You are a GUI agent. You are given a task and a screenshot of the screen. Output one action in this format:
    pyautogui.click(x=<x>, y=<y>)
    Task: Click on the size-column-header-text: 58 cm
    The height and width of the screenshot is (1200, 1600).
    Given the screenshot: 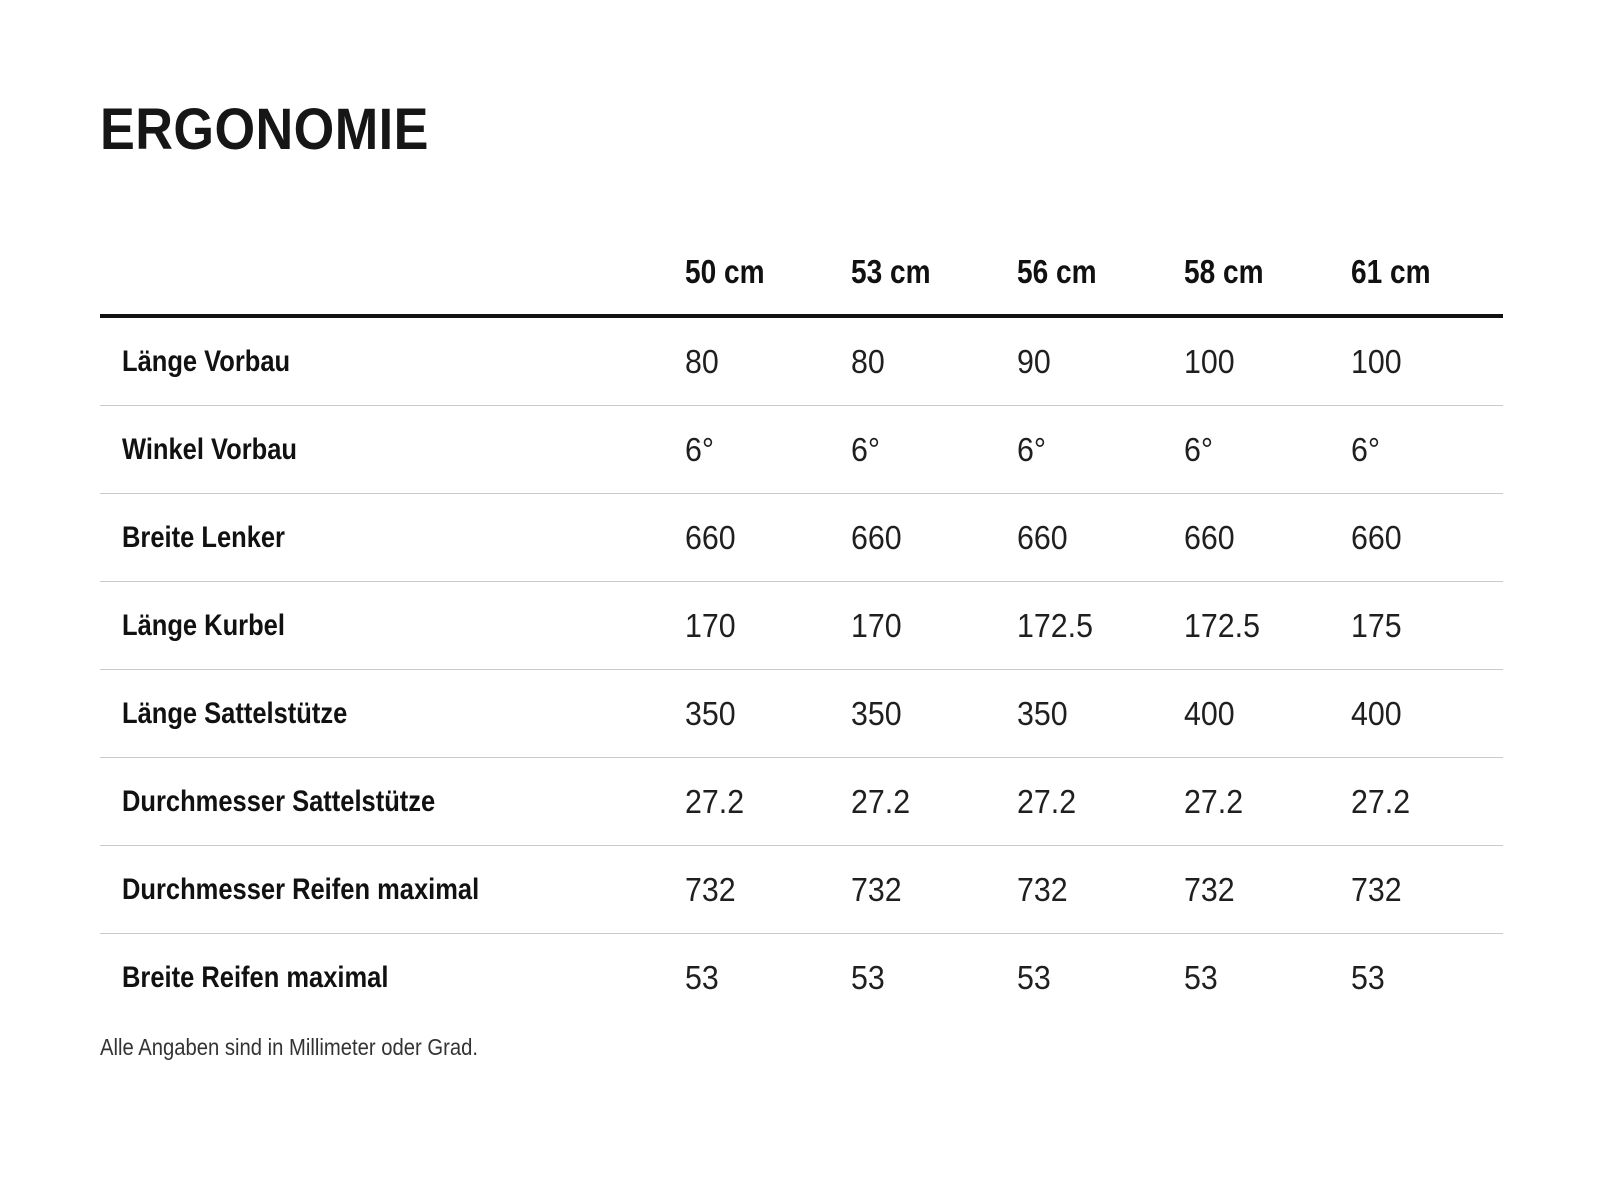 What is the action you would take?
    pyautogui.click(x=1224, y=271)
    